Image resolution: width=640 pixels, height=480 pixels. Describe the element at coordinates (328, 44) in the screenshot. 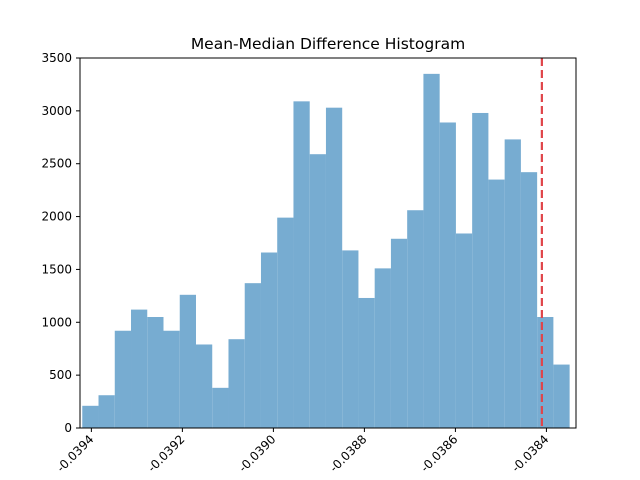

I see `chart-title: Mean-Median Difference Histogram` at that location.